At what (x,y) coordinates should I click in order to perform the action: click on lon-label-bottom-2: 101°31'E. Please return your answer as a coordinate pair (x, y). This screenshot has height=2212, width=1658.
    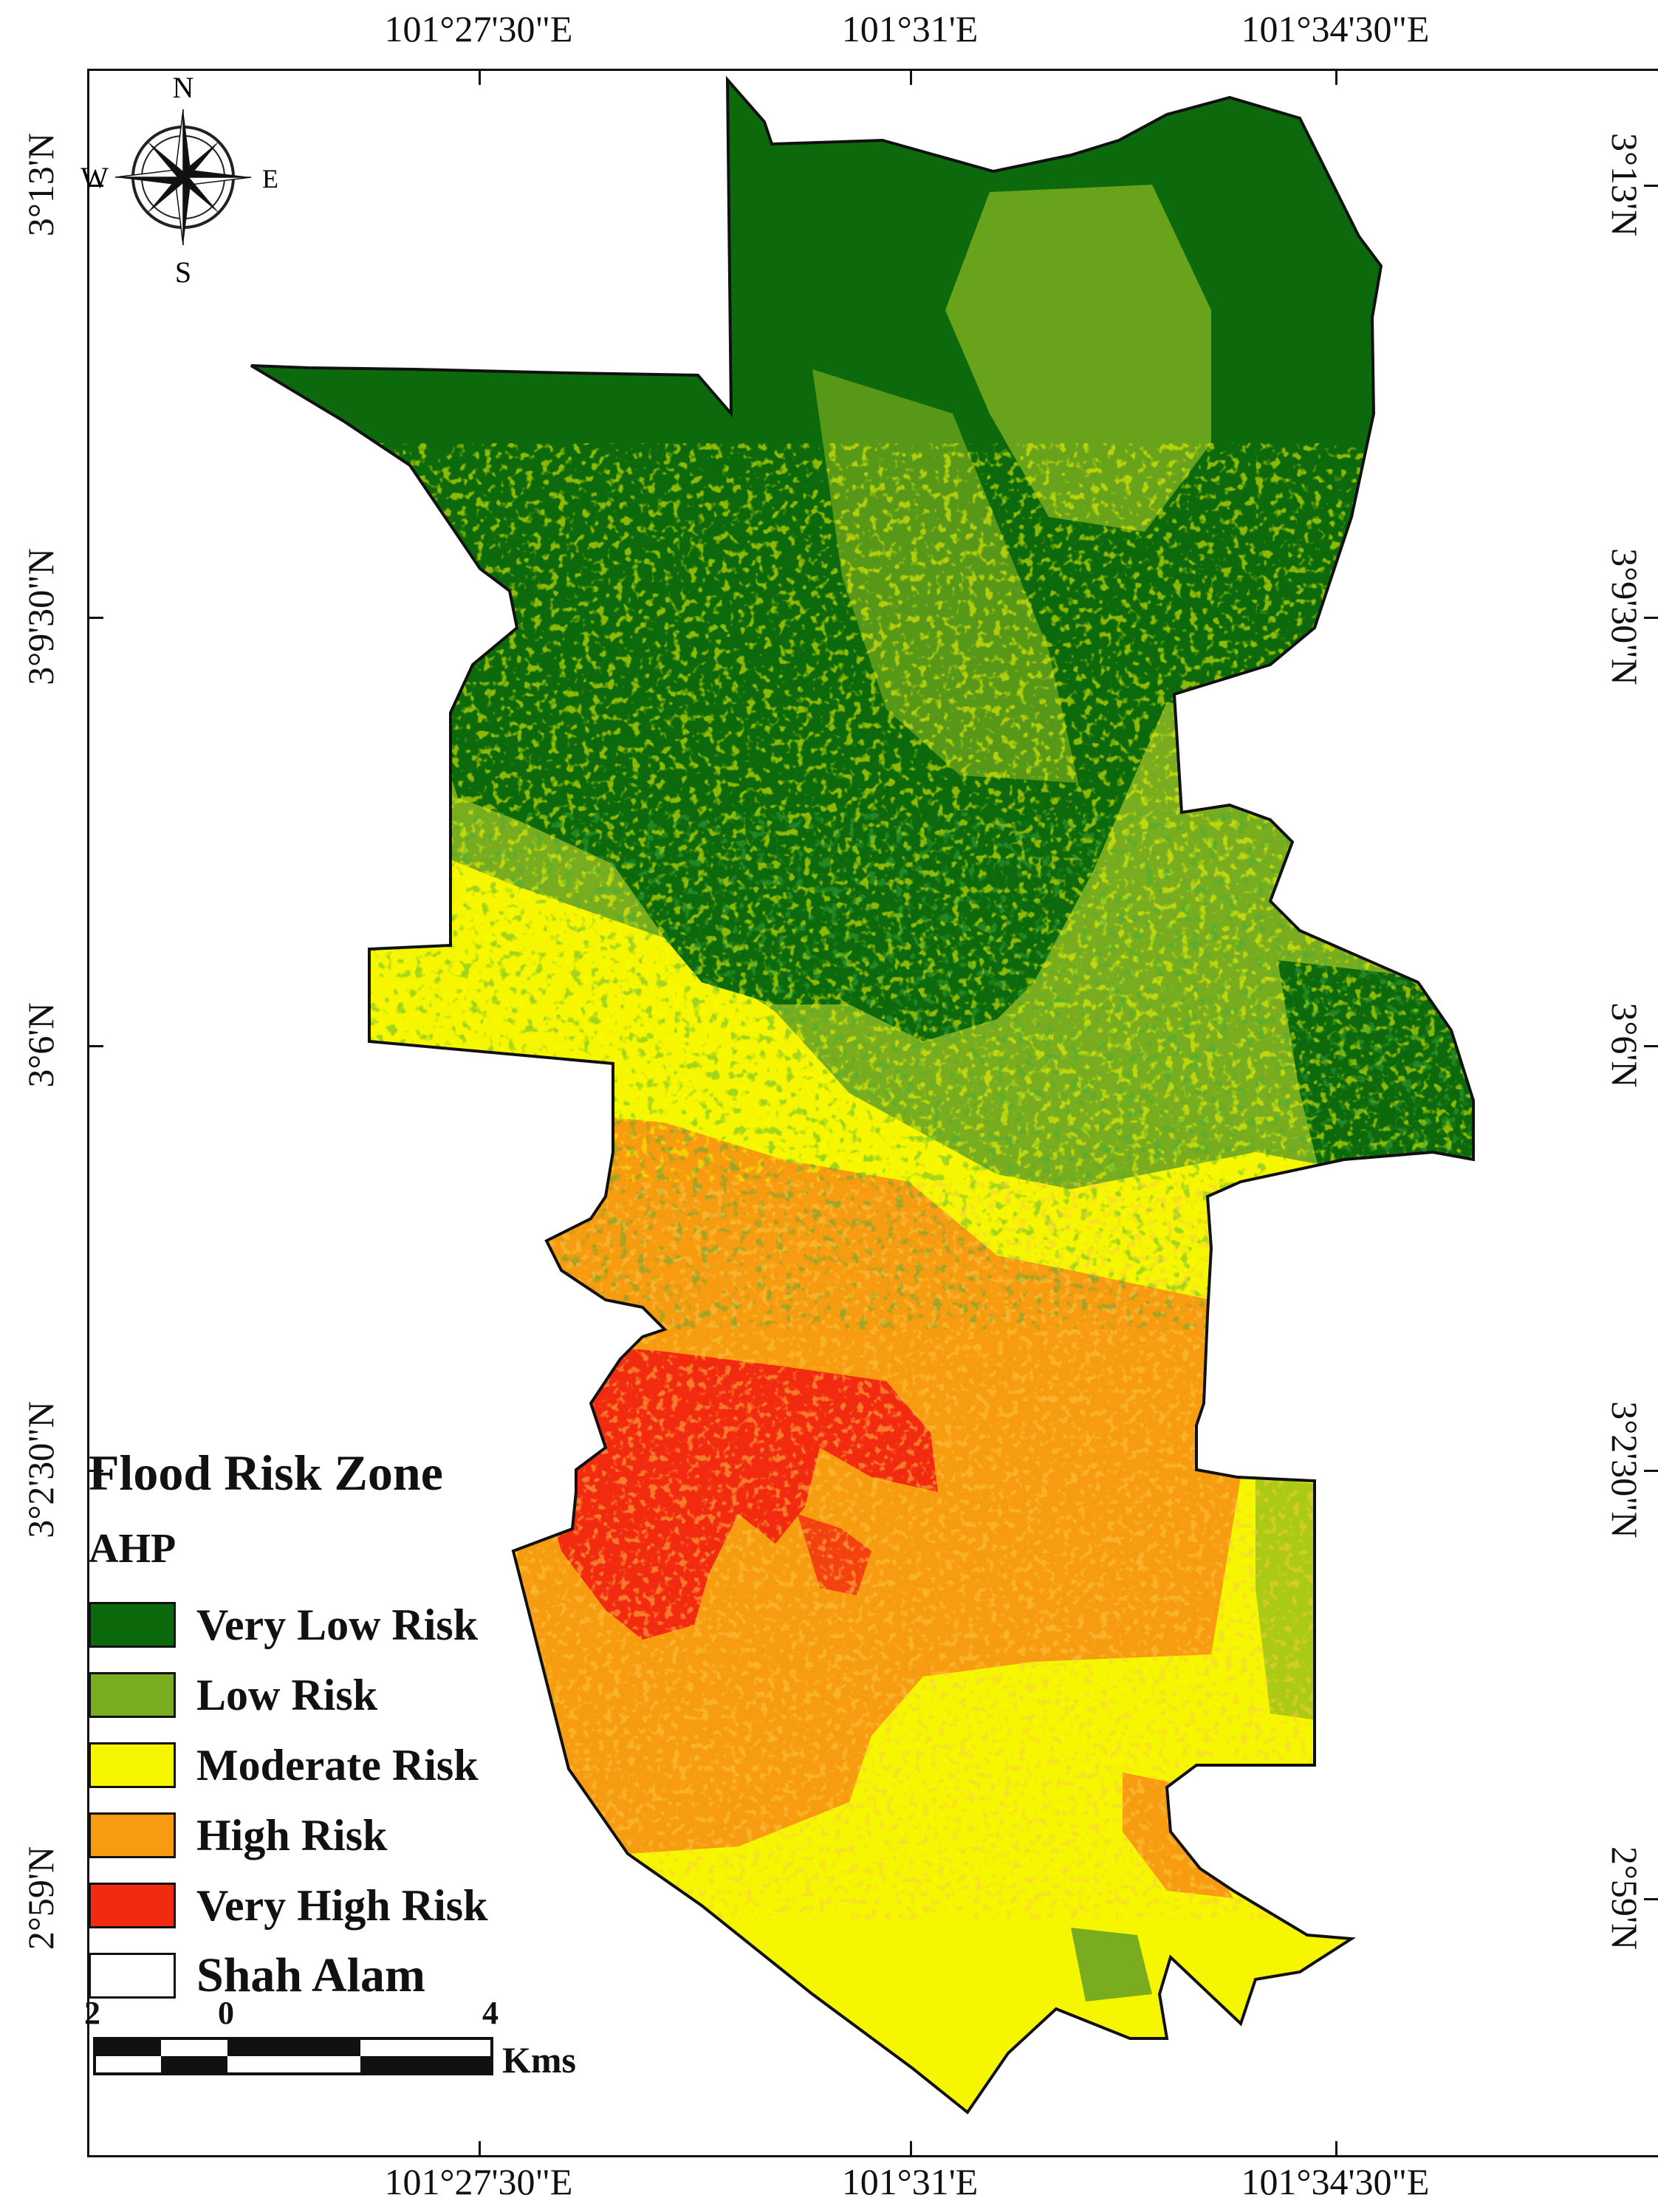
    Looking at the image, I should click on (910, 2181).